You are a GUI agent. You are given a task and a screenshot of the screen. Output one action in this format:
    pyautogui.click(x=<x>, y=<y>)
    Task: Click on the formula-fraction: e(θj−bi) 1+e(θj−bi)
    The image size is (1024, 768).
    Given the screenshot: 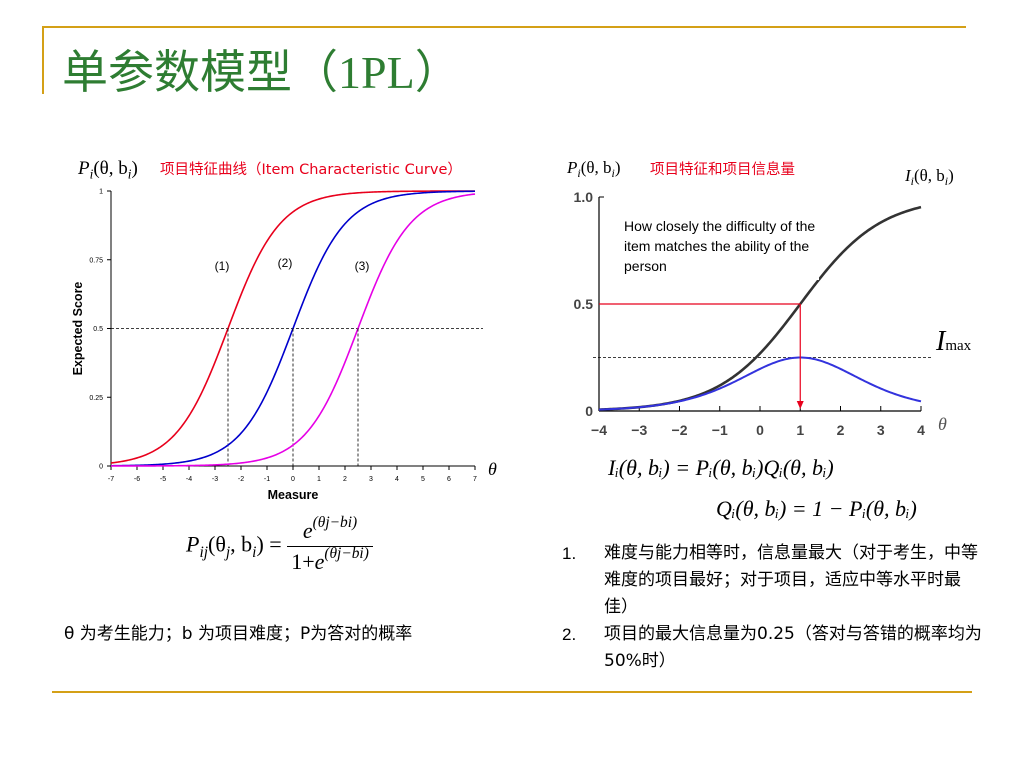 What is the action you would take?
    pyautogui.click(x=330, y=545)
    